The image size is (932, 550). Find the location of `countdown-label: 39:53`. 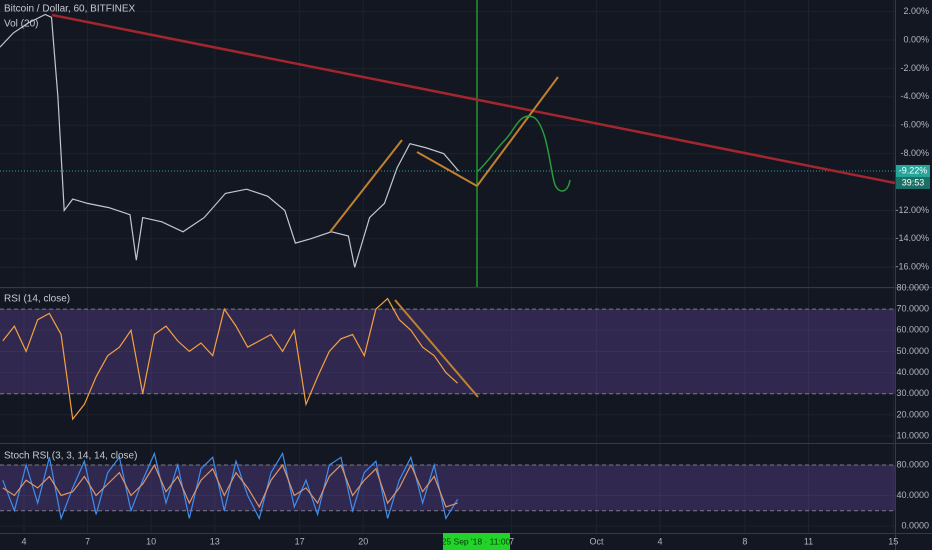

countdown-label: 39:53 is located at coordinates (913, 182).